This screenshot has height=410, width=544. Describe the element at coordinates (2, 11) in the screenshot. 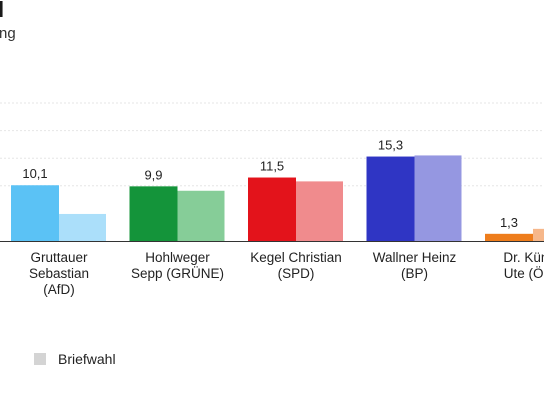

I see `chart-title: l` at that location.